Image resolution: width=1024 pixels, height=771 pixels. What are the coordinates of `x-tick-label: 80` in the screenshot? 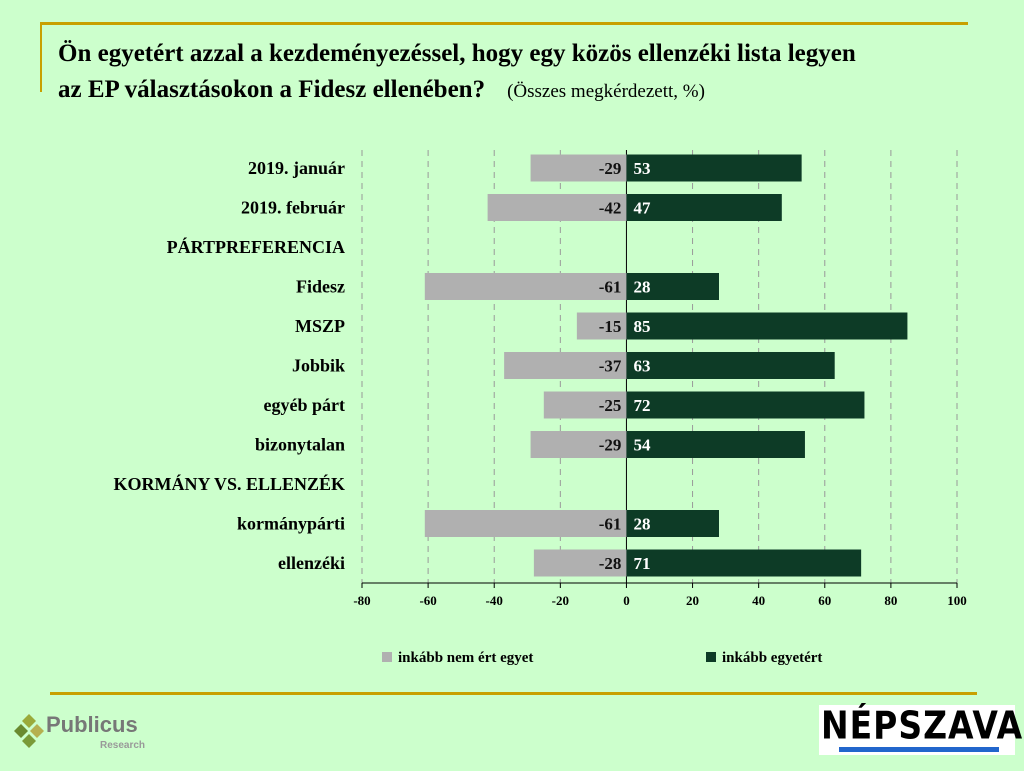 It's located at (890, 600).